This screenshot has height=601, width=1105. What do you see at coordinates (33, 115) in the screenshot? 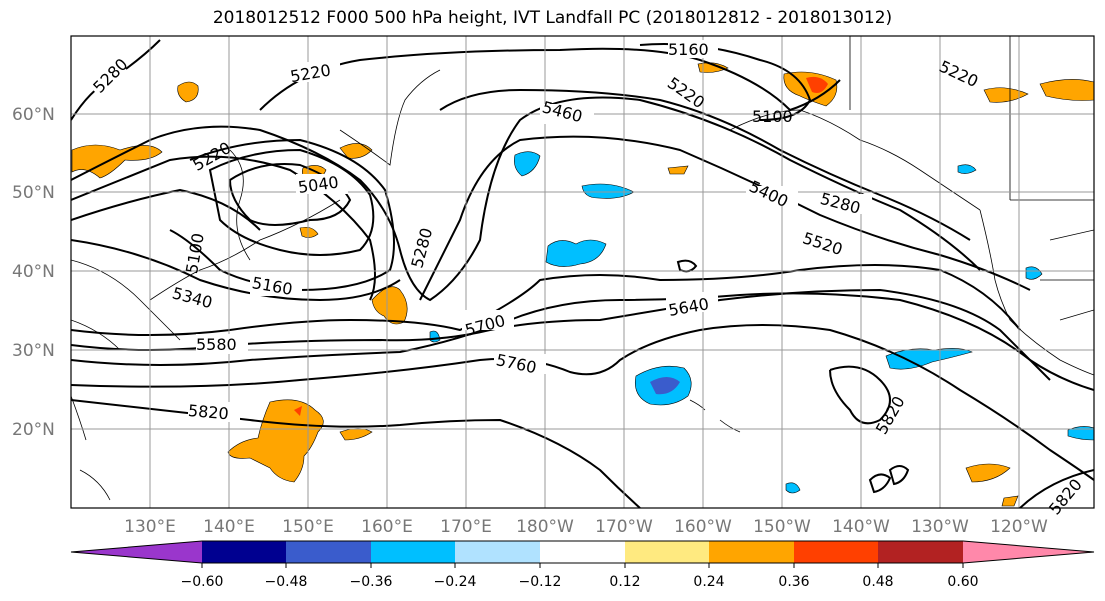
I see `lat-label: 60°N` at bounding box center [33, 115].